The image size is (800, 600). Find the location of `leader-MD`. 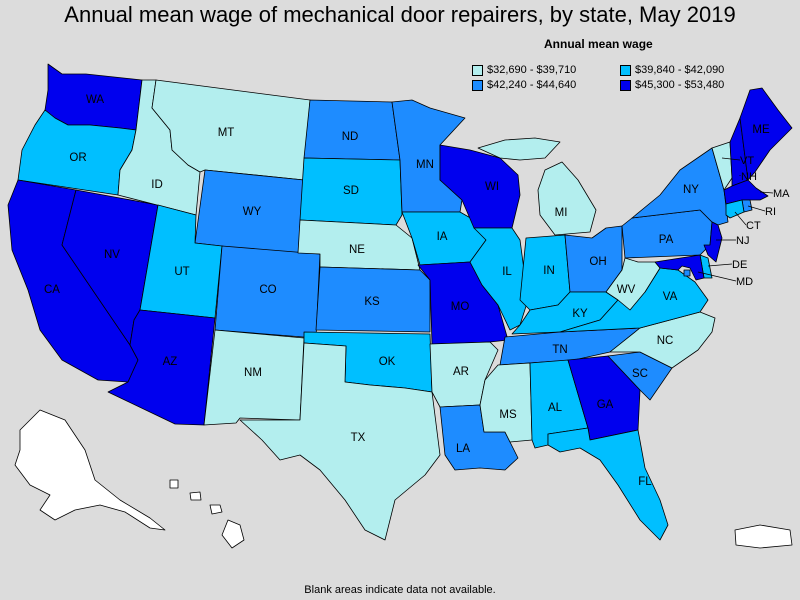

leader-MD is located at coordinates (717, 276).